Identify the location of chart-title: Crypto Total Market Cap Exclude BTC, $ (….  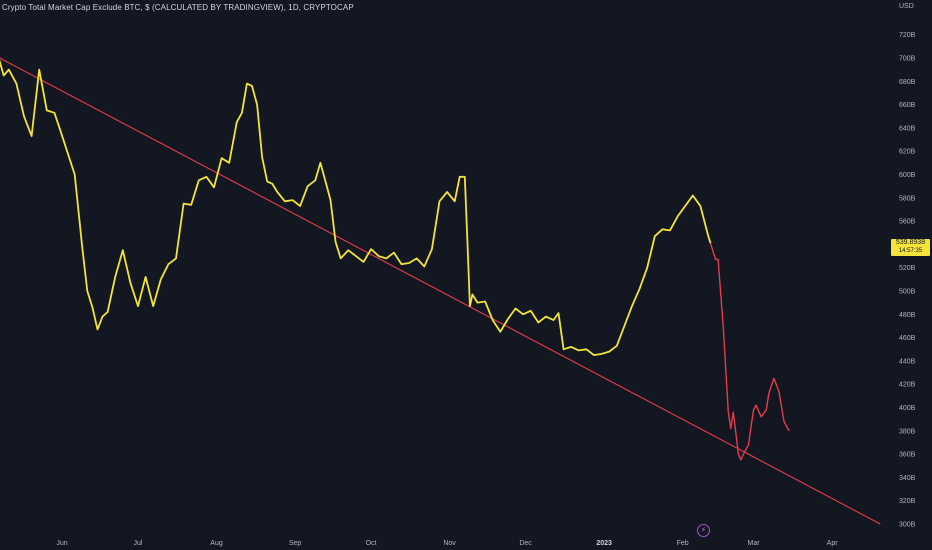
(178, 7).